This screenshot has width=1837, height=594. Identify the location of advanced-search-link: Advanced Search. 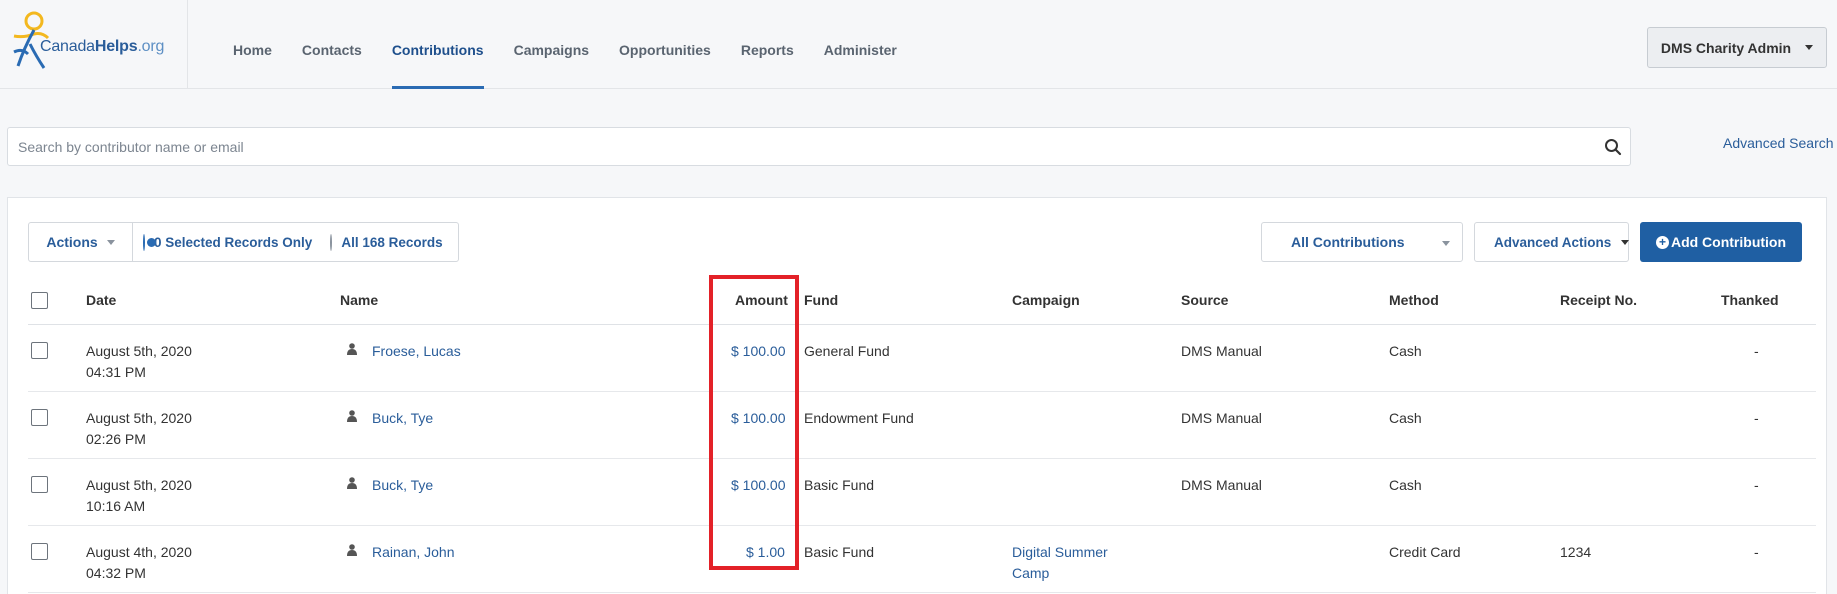
(1778, 143).